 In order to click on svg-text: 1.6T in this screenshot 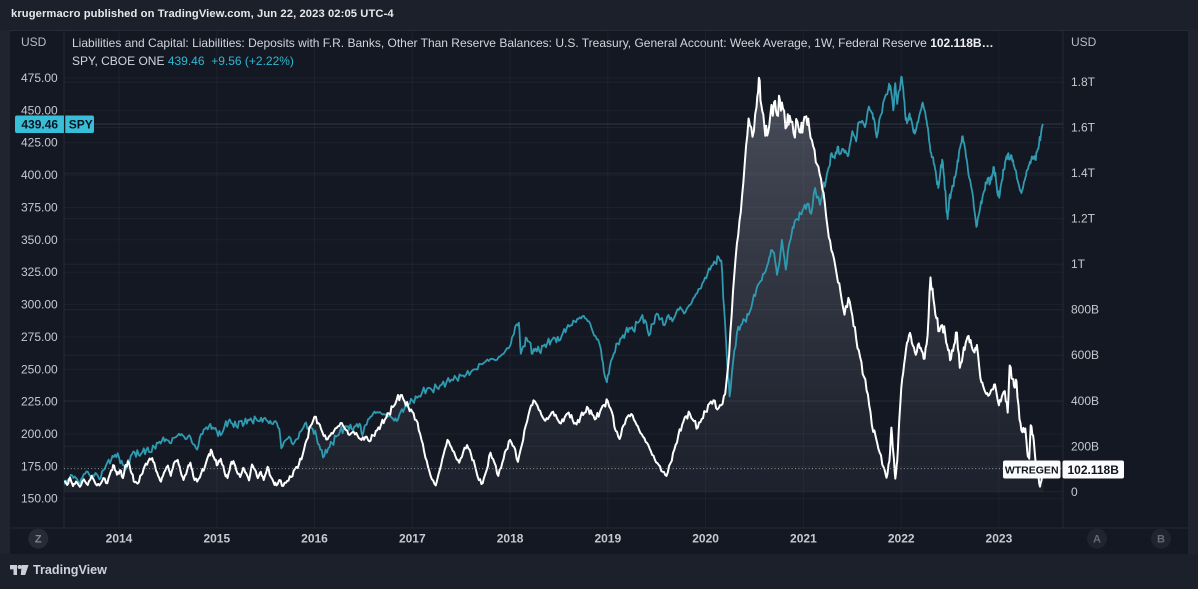, I will do `click(1083, 128)`.